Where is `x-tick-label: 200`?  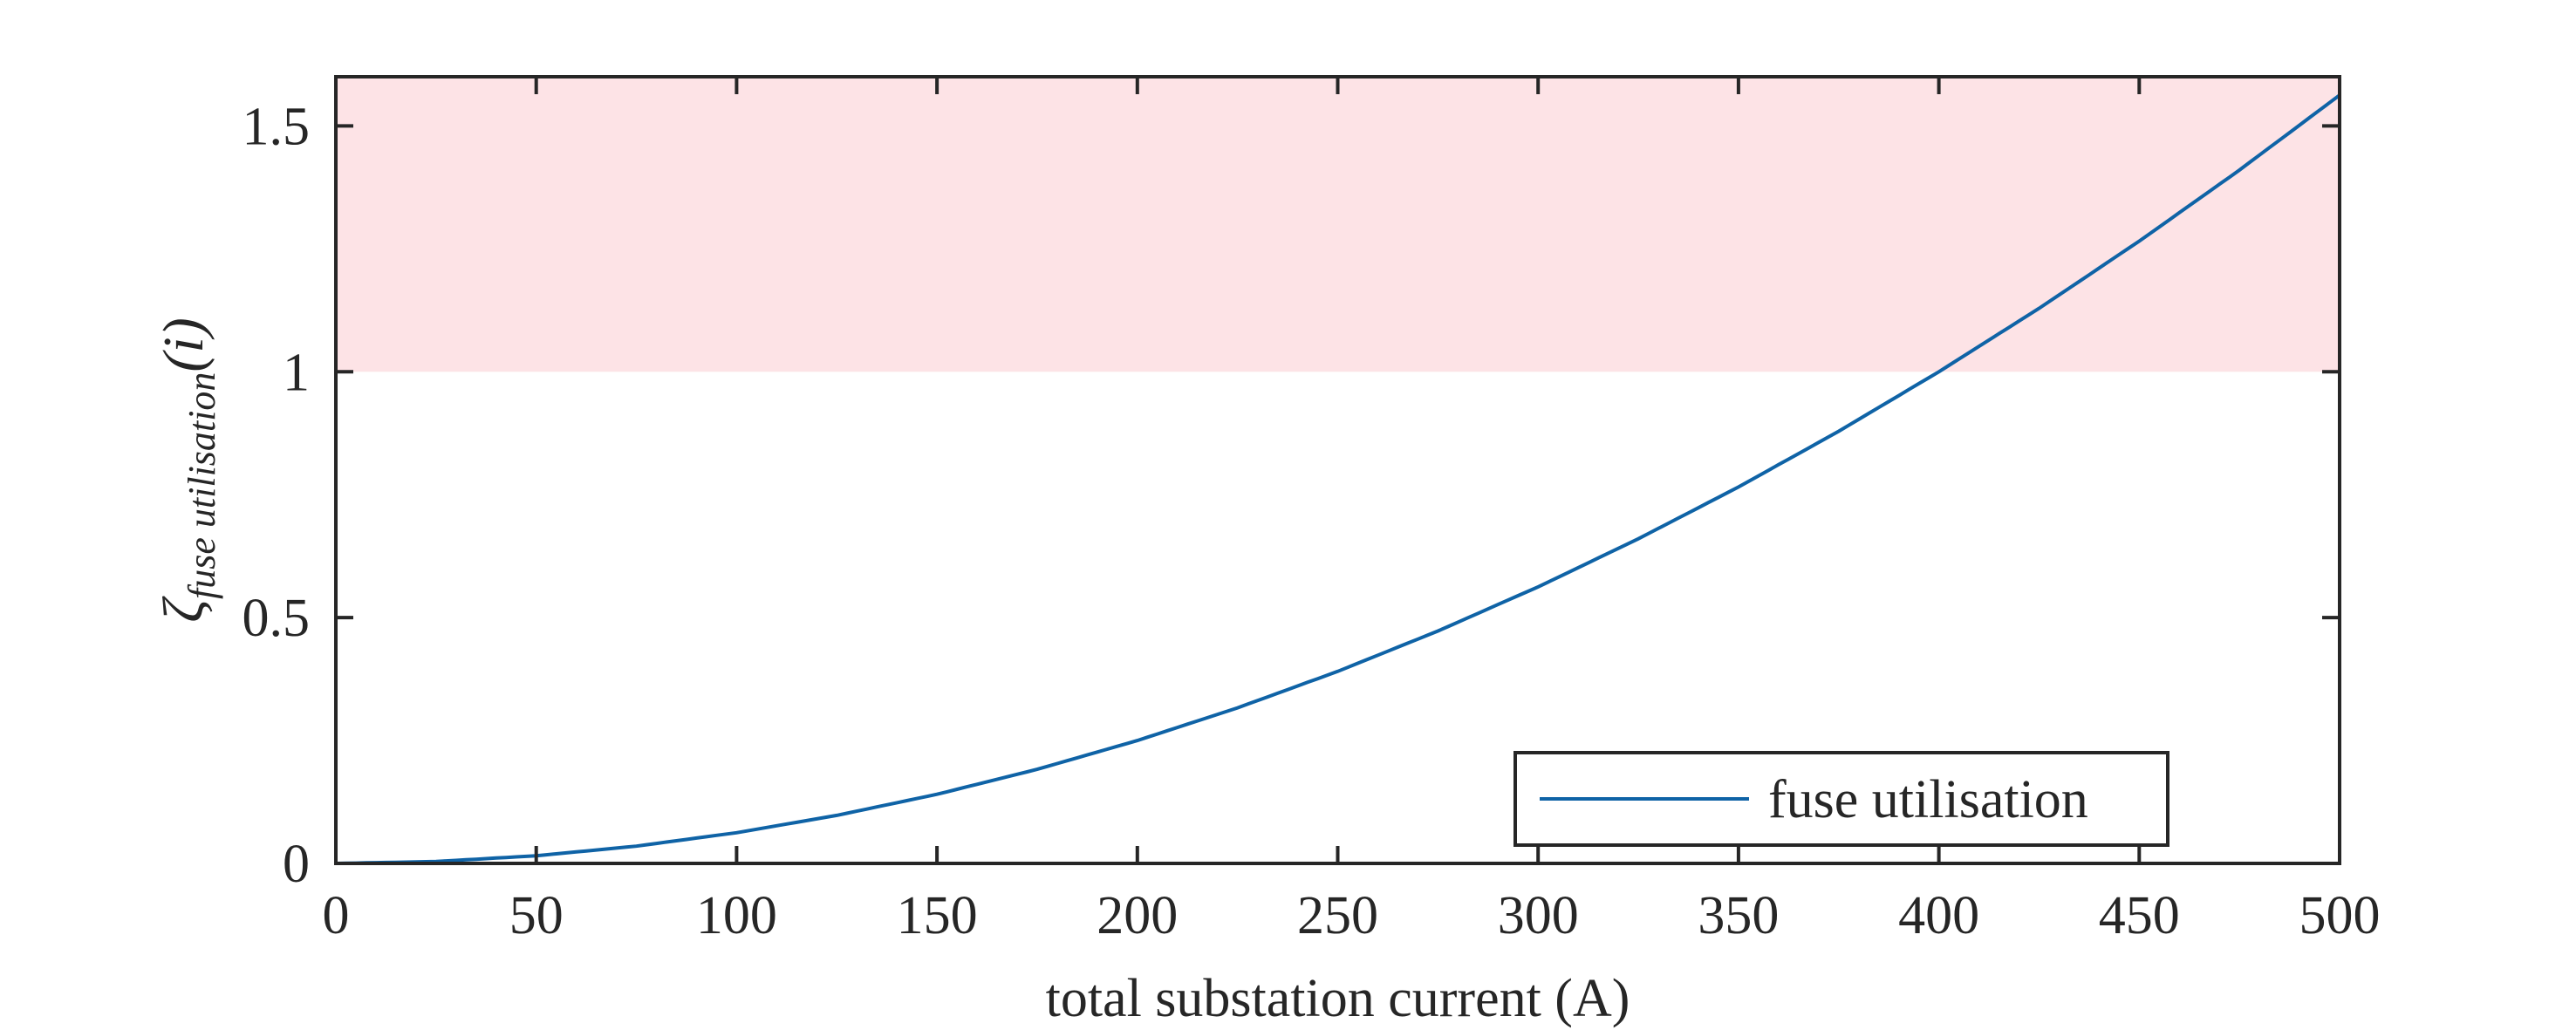
x-tick-label: 200 is located at coordinates (1137, 915).